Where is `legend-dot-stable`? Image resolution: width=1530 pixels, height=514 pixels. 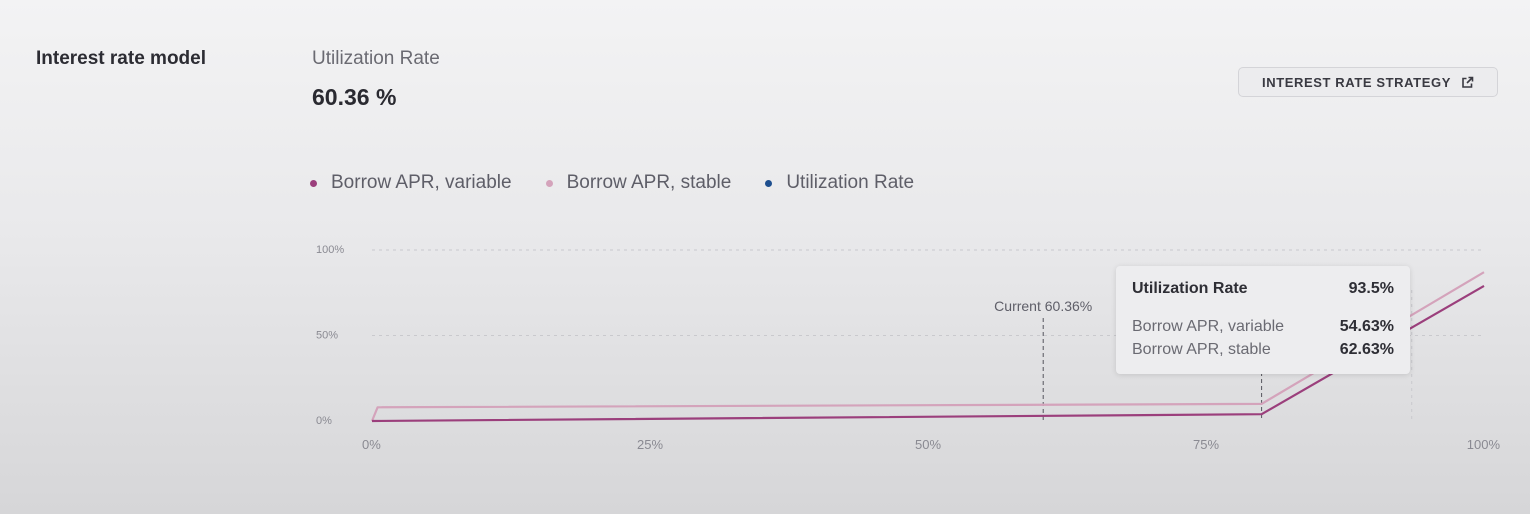
legend-dot-stable is located at coordinates (549, 183).